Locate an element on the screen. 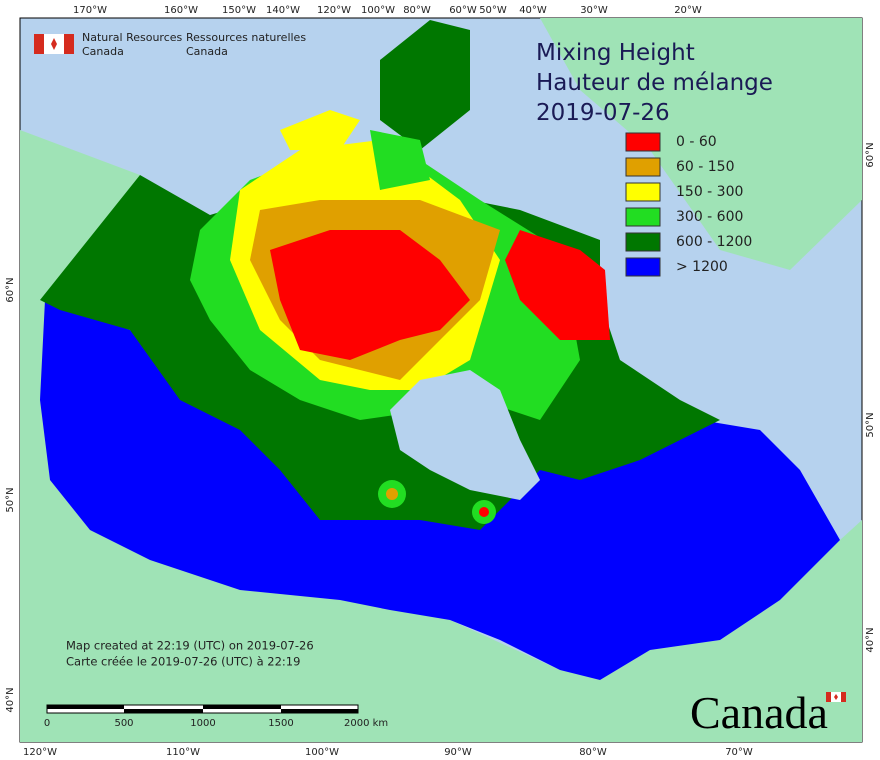  note: Map created at 22:19 (UTC) on 2019-07-26 is located at coordinates (190, 646).